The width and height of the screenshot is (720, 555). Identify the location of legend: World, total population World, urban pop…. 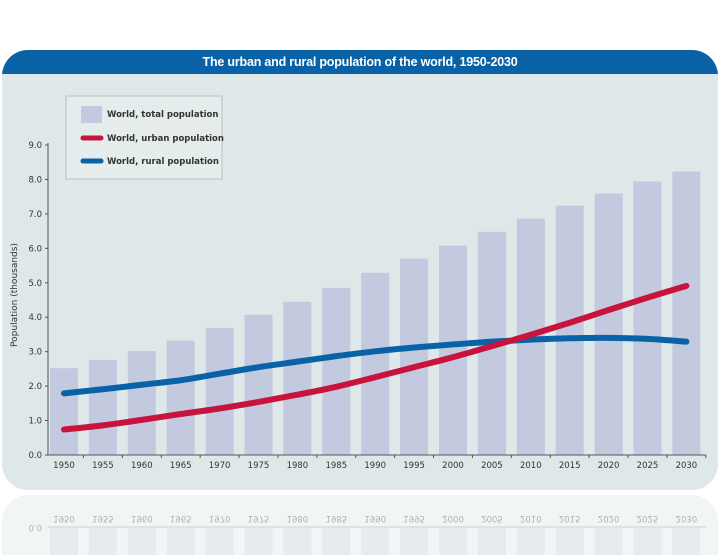
(145, 137).